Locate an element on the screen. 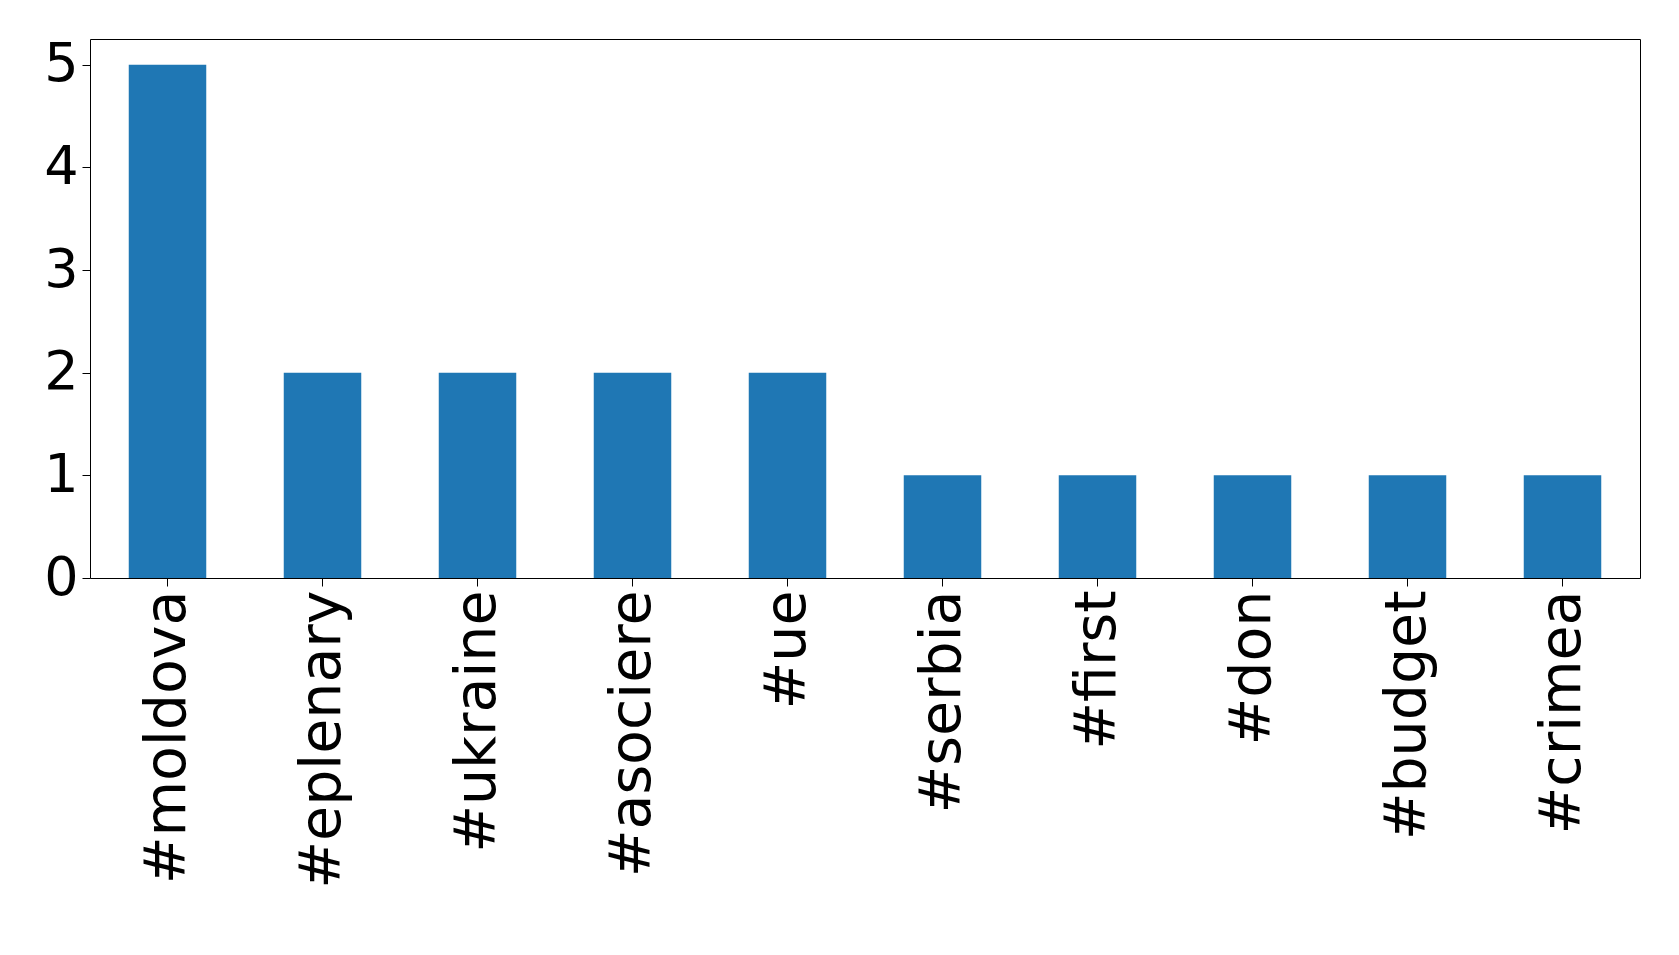 The height and width of the screenshot is (955, 1679). x-tick-label: #crimea is located at coordinates (1559, 712).